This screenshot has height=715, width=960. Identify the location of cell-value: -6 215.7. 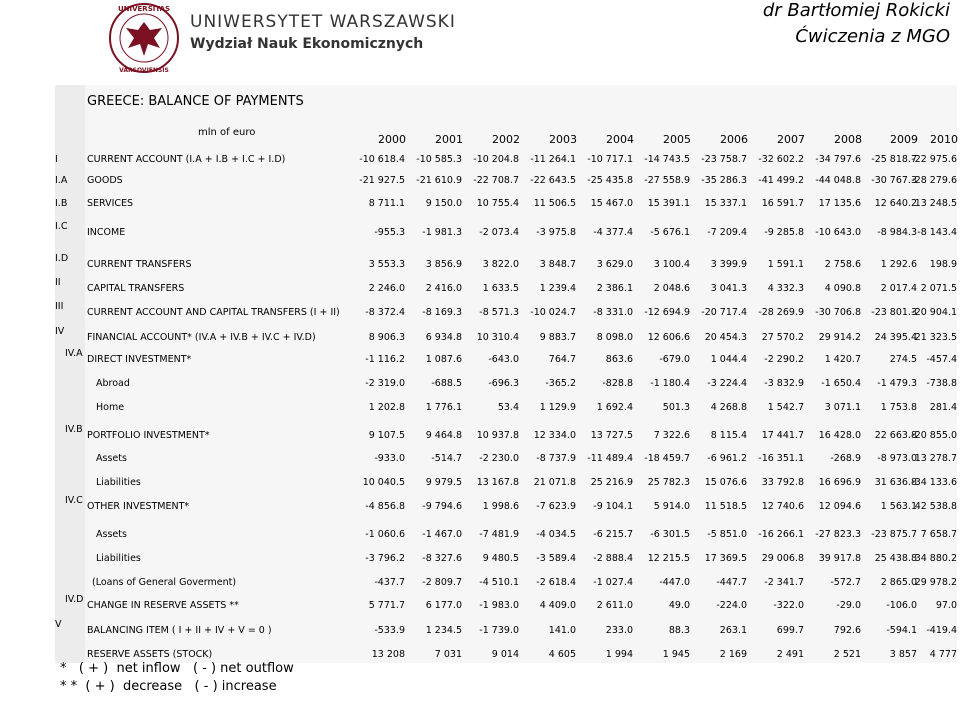
(613, 534).